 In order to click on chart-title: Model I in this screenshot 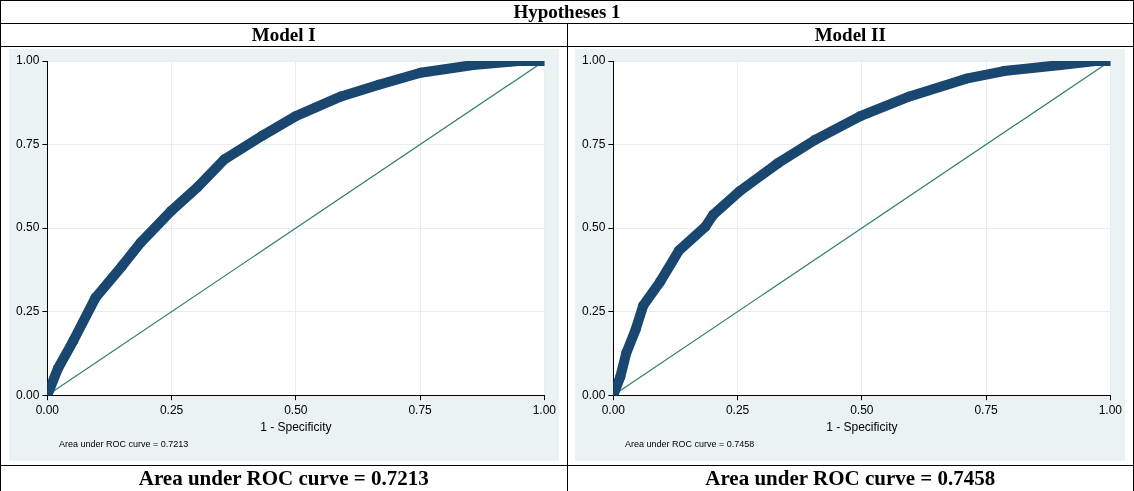, I will do `click(283, 35)`.